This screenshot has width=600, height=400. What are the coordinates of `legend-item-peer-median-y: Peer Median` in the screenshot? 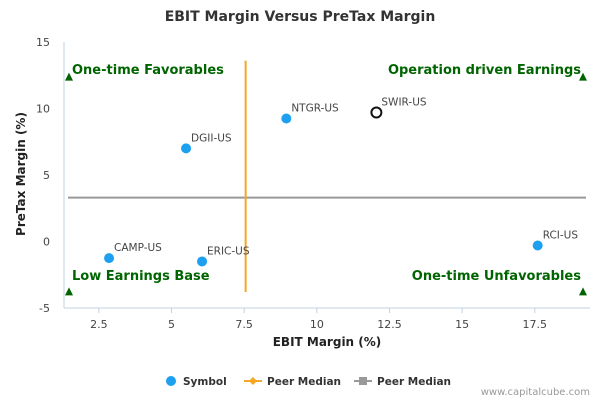 It's located at (402, 382).